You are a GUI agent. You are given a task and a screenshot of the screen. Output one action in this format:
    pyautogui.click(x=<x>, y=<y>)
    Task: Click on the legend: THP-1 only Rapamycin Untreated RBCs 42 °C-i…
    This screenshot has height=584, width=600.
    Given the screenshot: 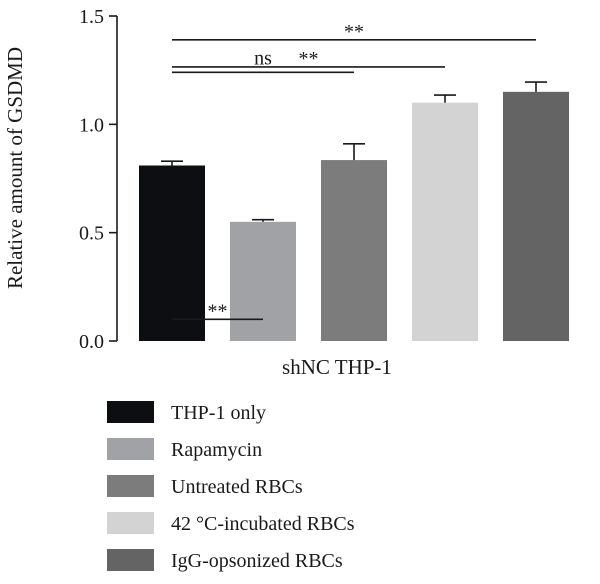 What is the action you would take?
    pyautogui.click(x=231, y=486)
    